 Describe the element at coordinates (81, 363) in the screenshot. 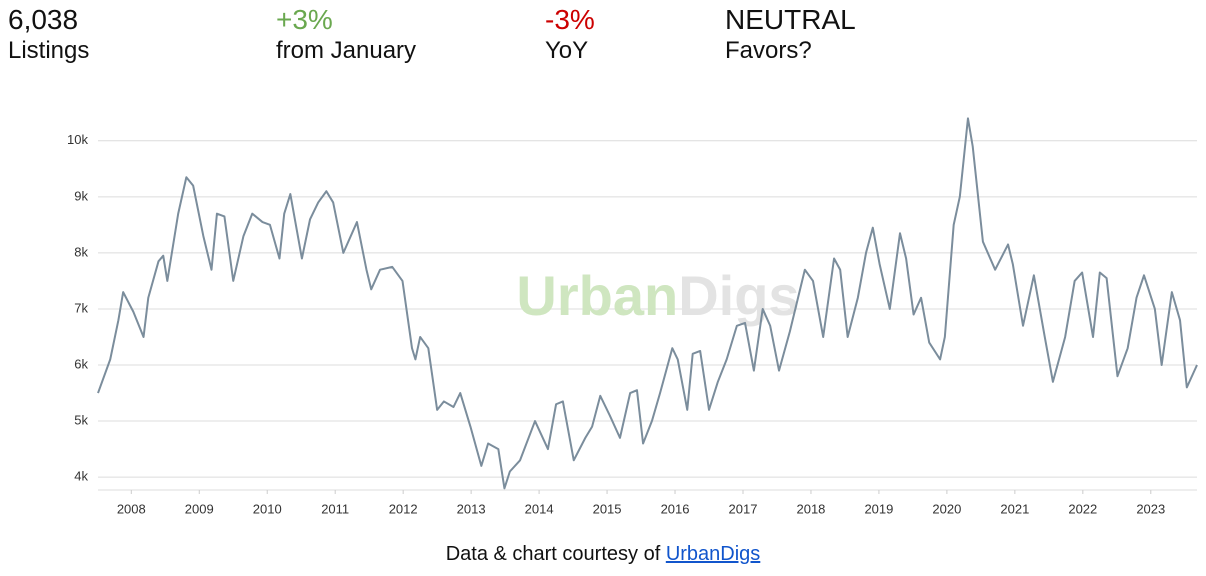

I see `y-tick-label: 6k` at that location.